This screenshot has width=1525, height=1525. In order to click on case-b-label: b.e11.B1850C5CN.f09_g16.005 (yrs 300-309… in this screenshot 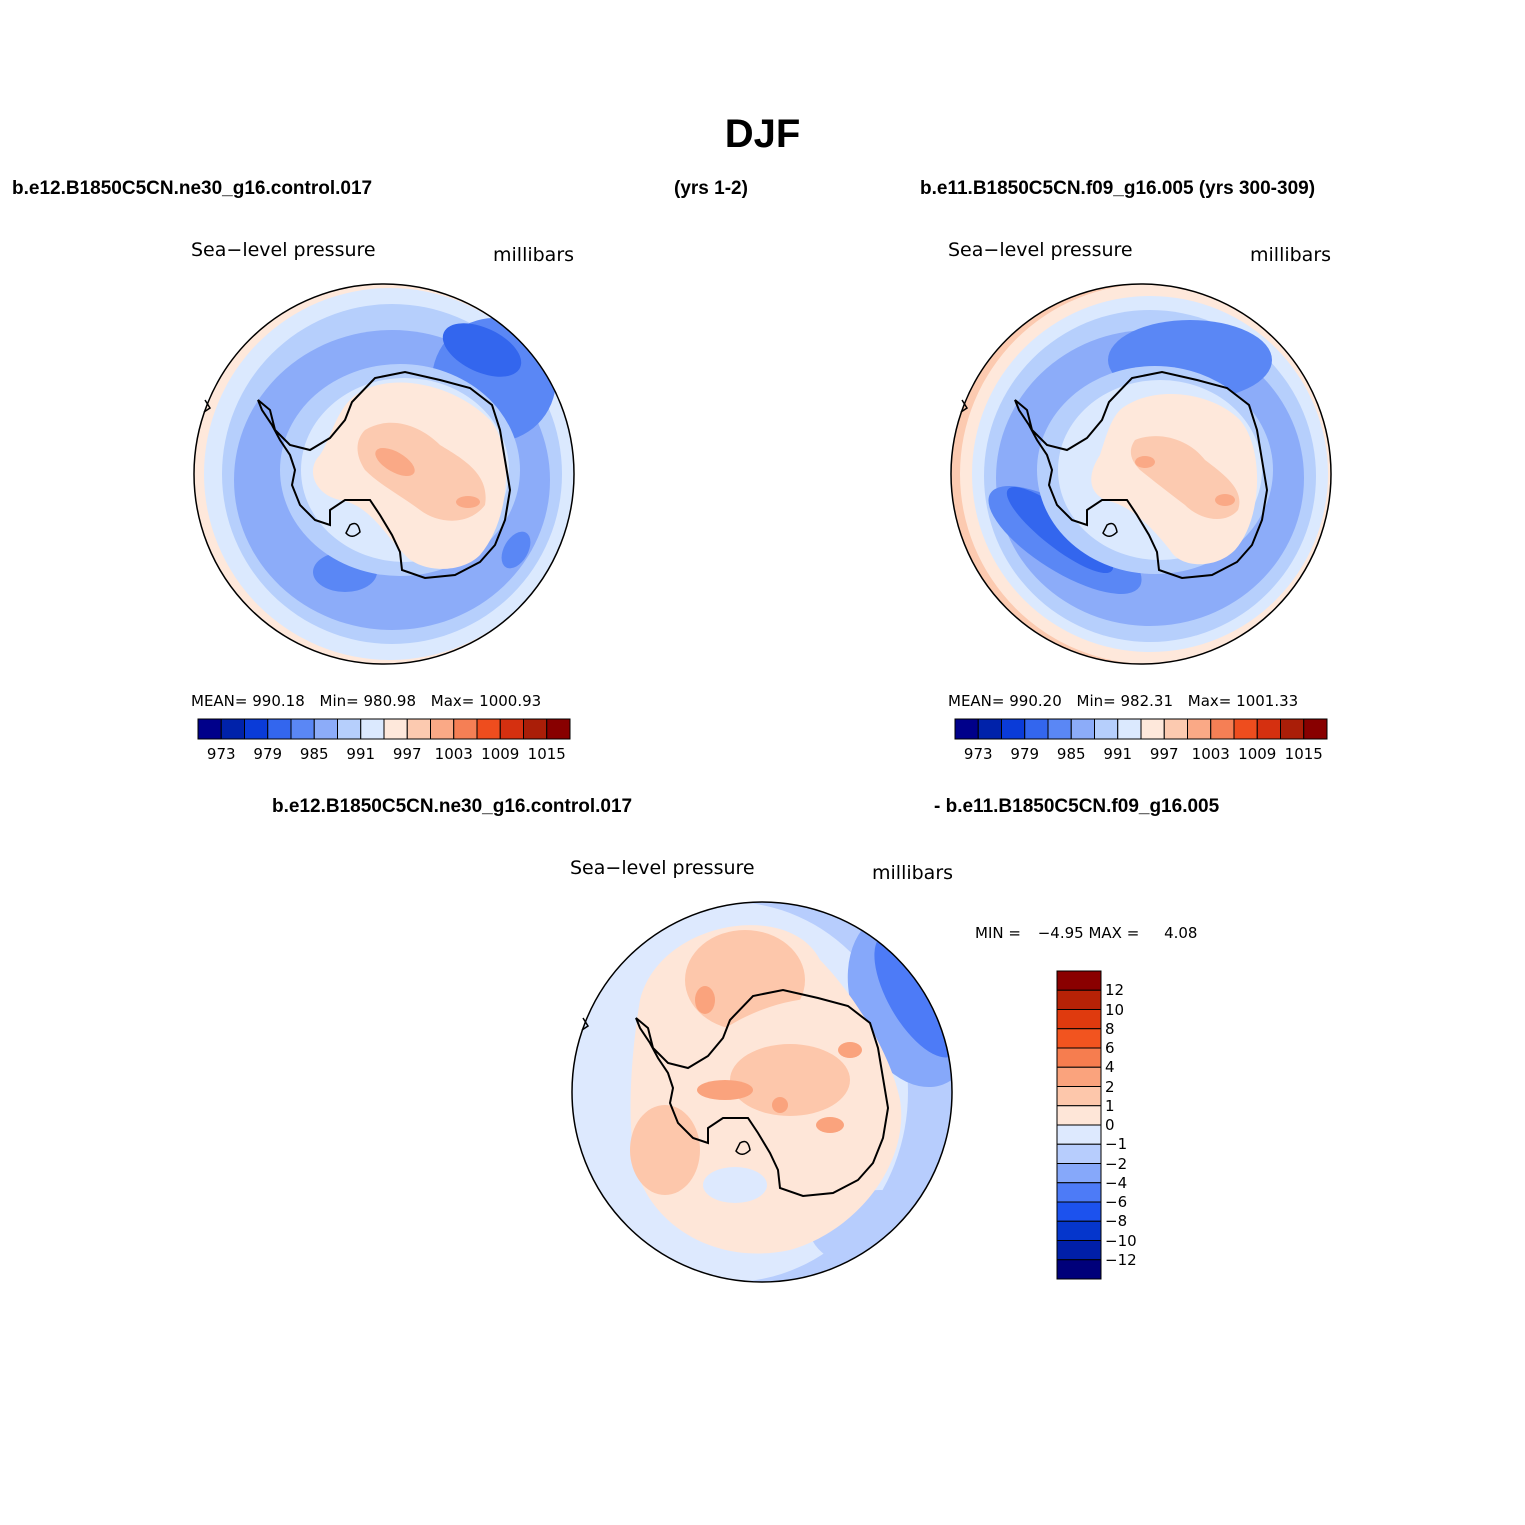, I will do `click(1118, 188)`.